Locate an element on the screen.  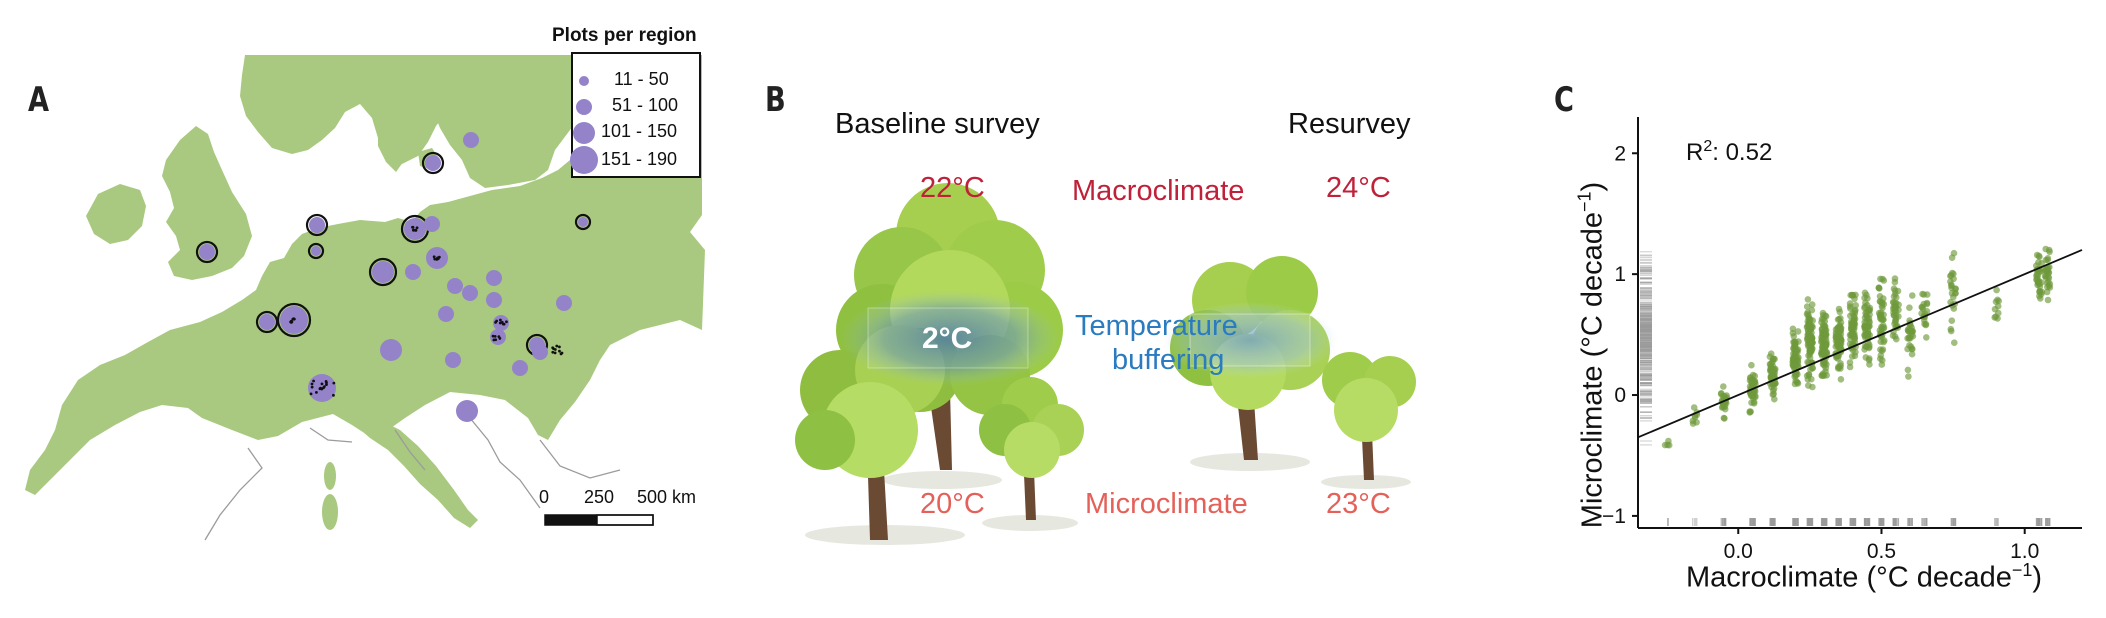
buffering-label-line2: buffering is located at coordinates (1168, 360).